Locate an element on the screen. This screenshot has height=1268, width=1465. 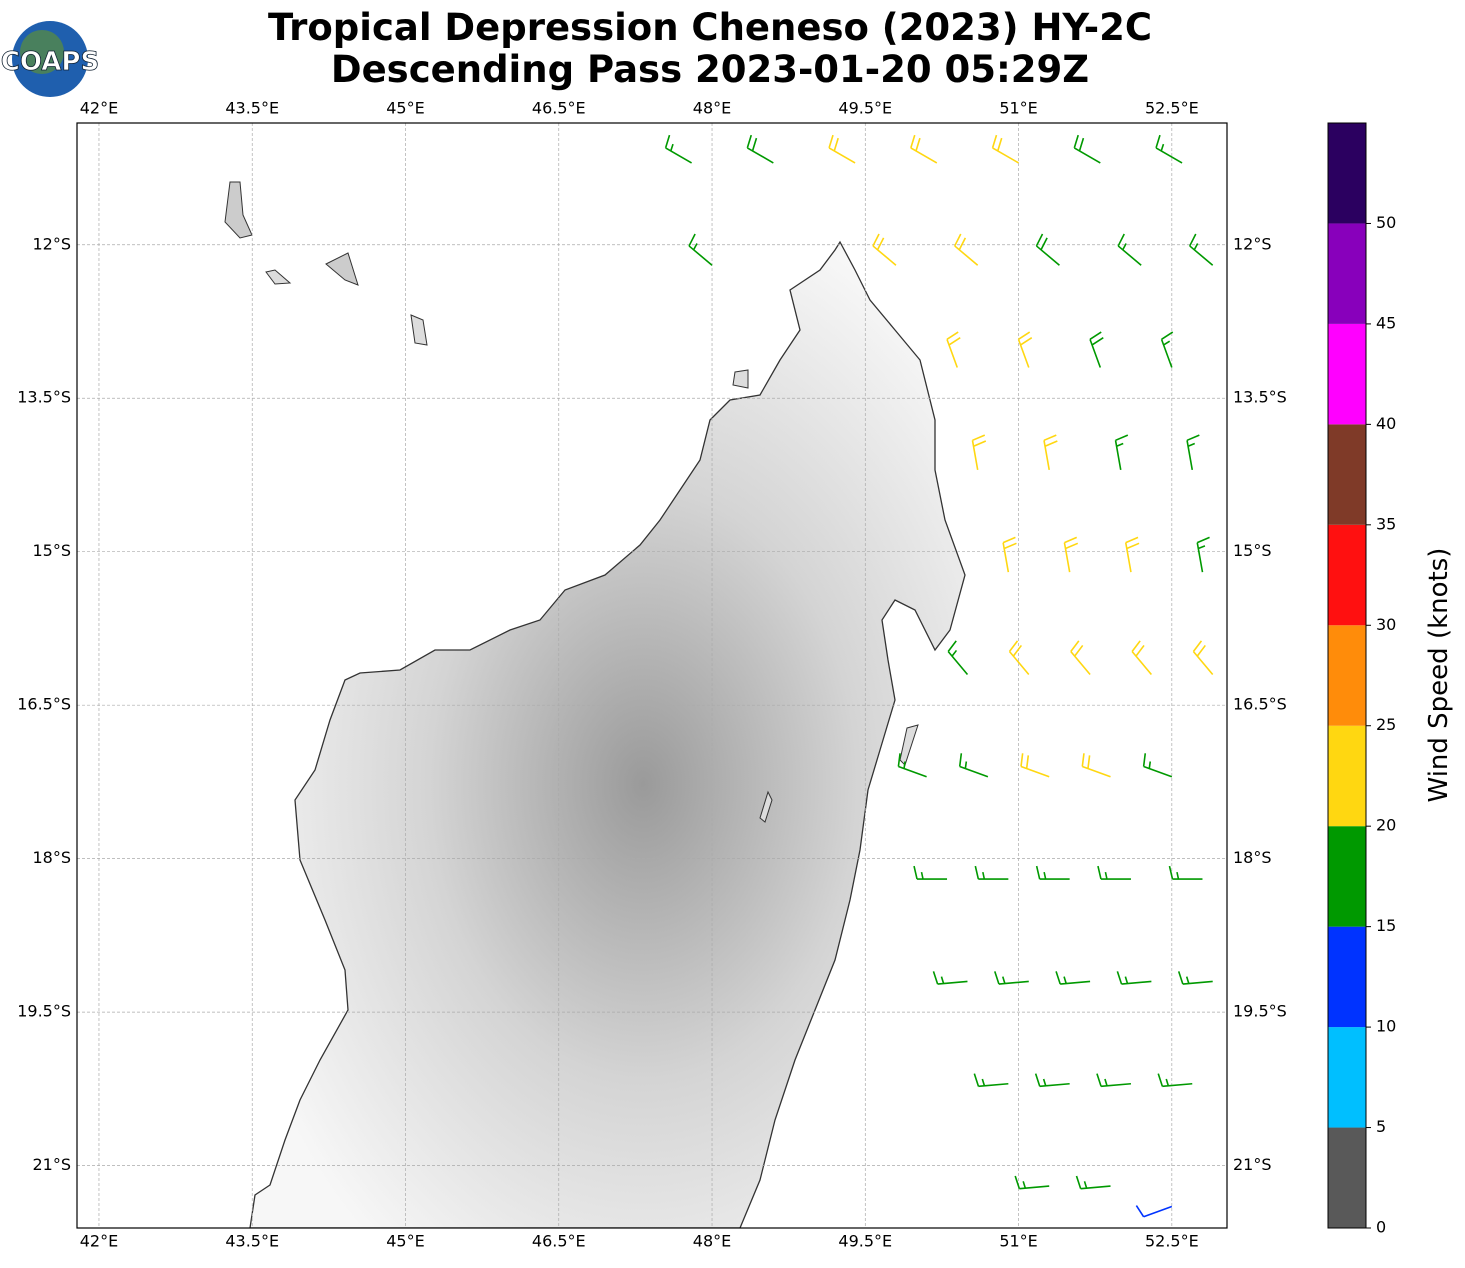
y-tick-label: 19.5°S is located at coordinates (44, 1011).